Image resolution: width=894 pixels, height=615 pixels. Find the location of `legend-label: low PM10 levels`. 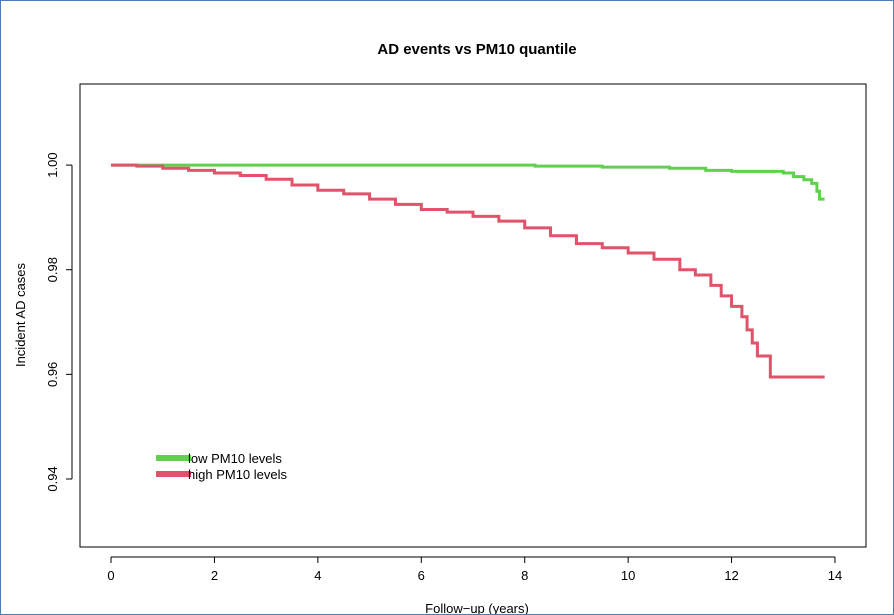

legend-label: low PM10 levels is located at coordinates (235, 458).